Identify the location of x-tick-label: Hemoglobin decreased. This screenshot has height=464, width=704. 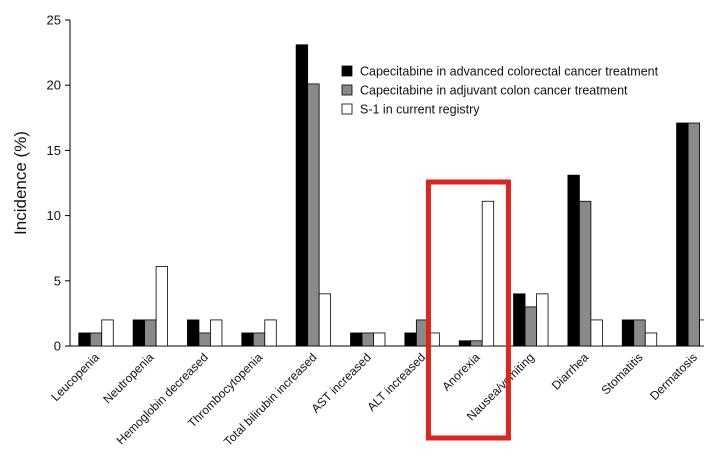
(162, 398).